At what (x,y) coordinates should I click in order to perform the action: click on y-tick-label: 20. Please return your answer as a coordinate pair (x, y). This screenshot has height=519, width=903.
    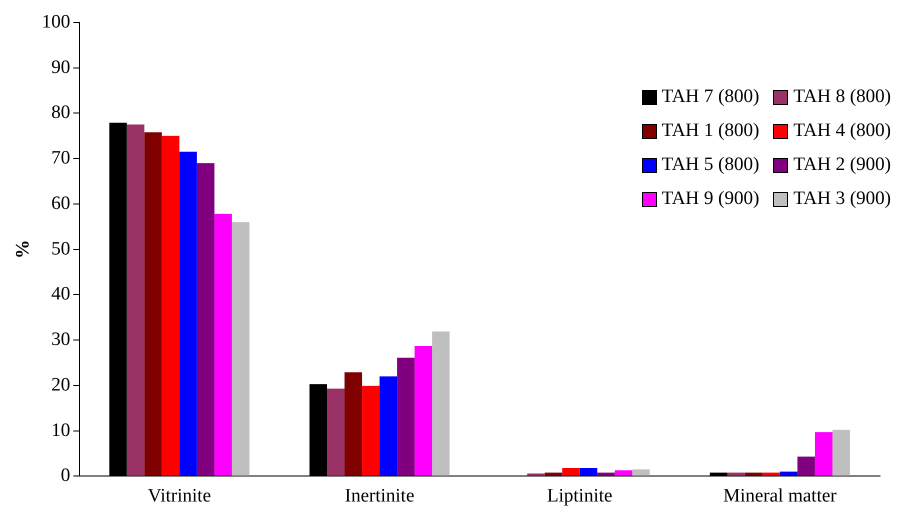
    Looking at the image, I should click on (60, 385).